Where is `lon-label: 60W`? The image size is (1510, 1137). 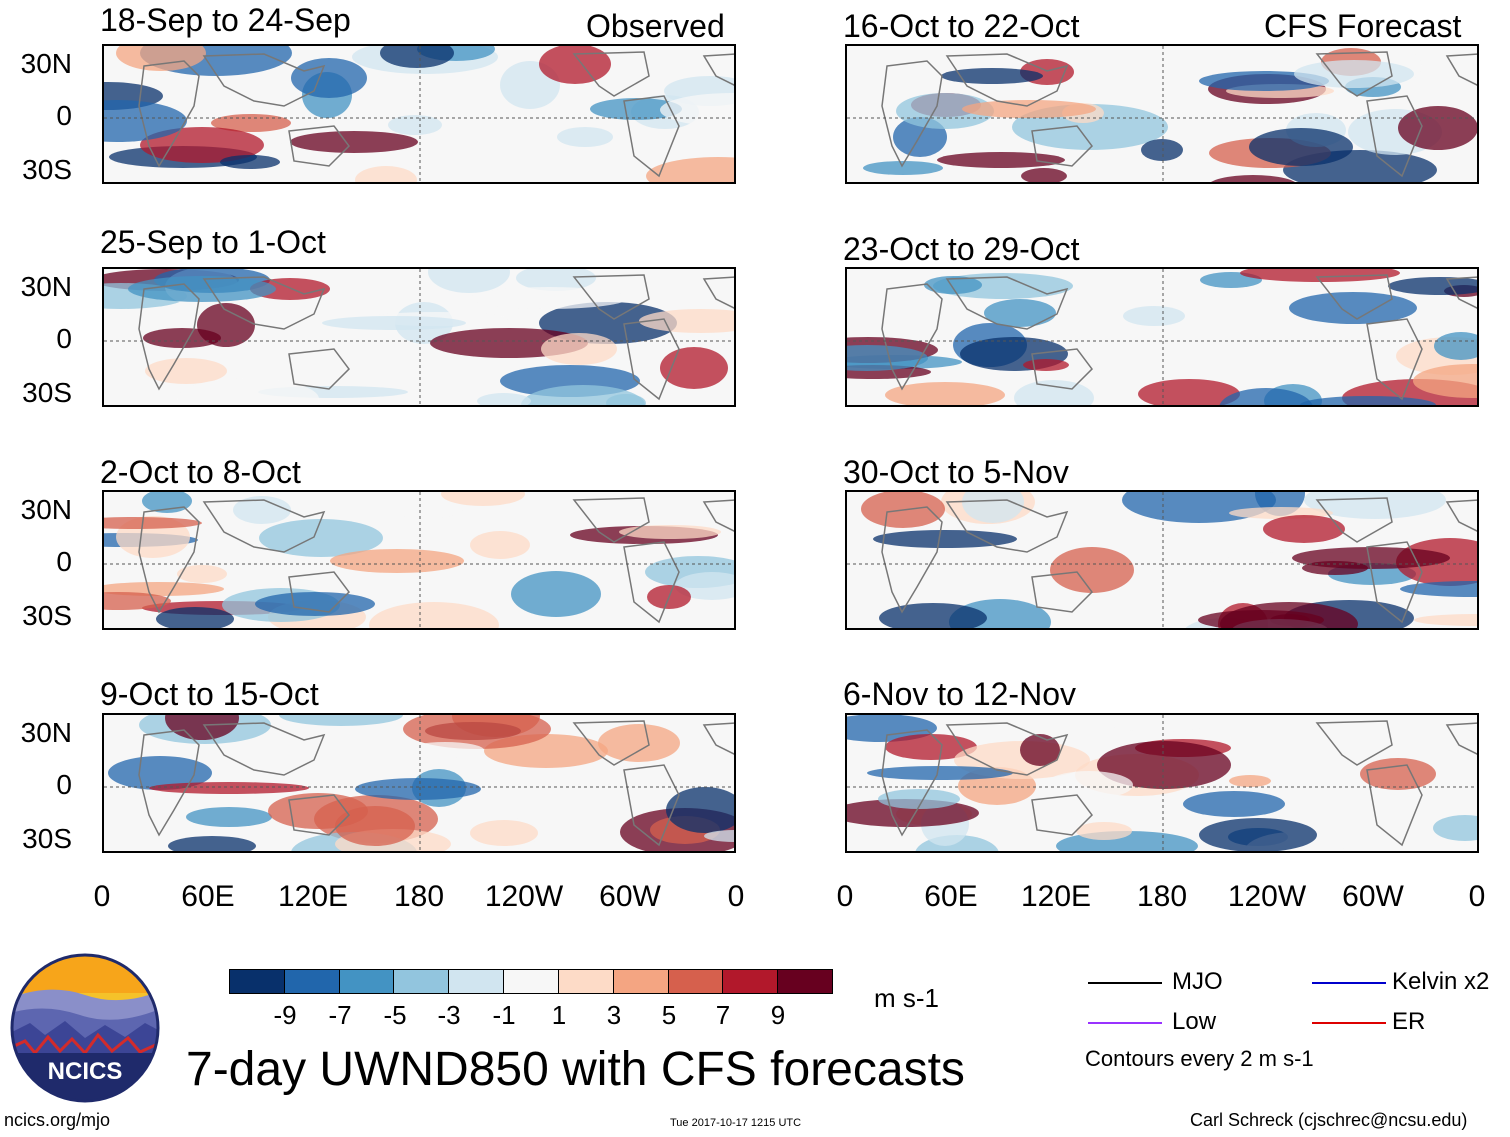
lon-label: 60W is located at coordinates (1373, 896).